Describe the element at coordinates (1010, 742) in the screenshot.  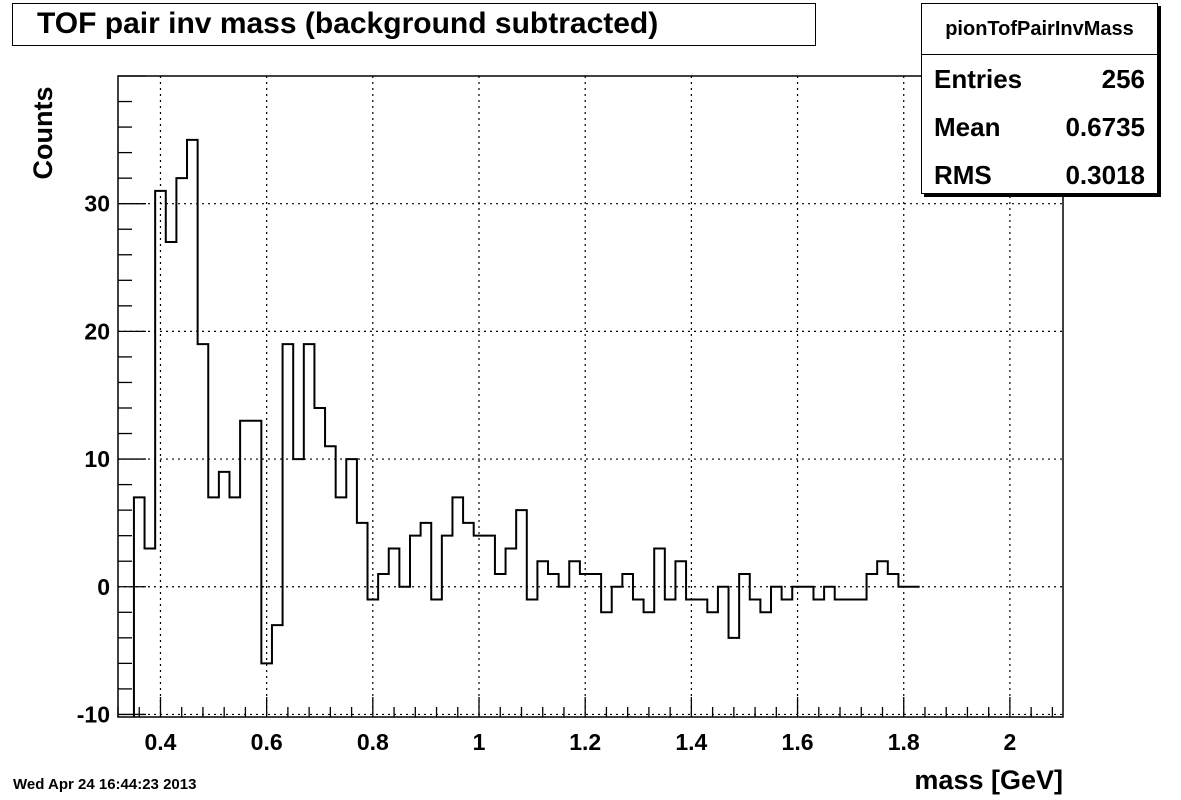
I see `x-tick-label: 2` at that location.